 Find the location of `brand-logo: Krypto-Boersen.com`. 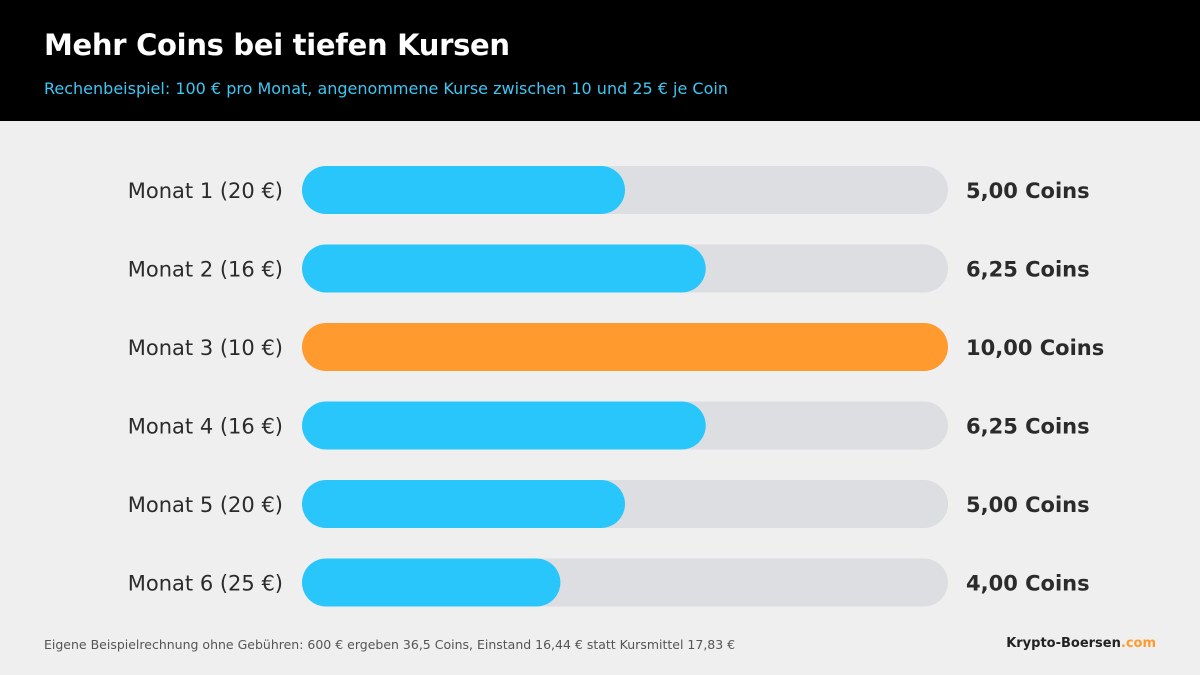

brand-logo: Krypto-Boersen.com is located at coordinates (1081, 643).